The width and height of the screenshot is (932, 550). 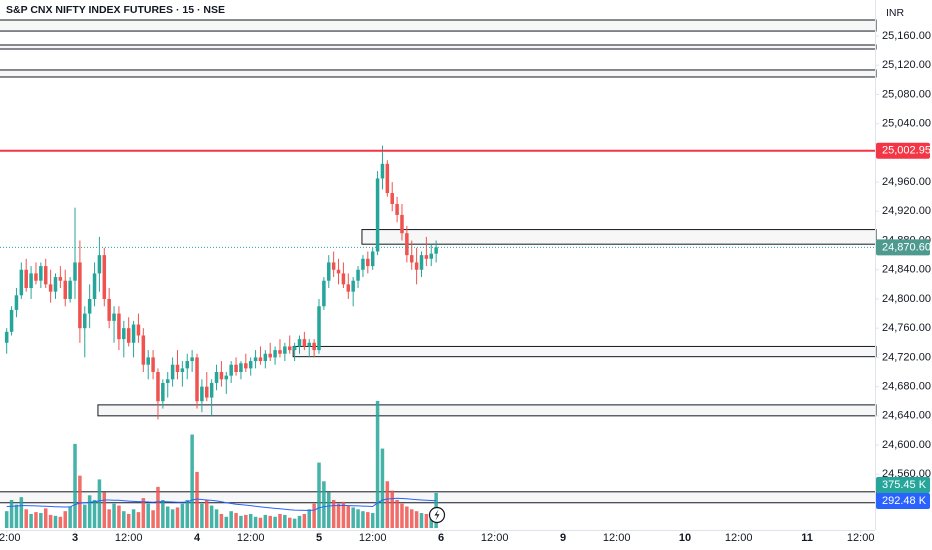 I want to click on y-tick-label: 24,960.00, so click(x=906, y=182).